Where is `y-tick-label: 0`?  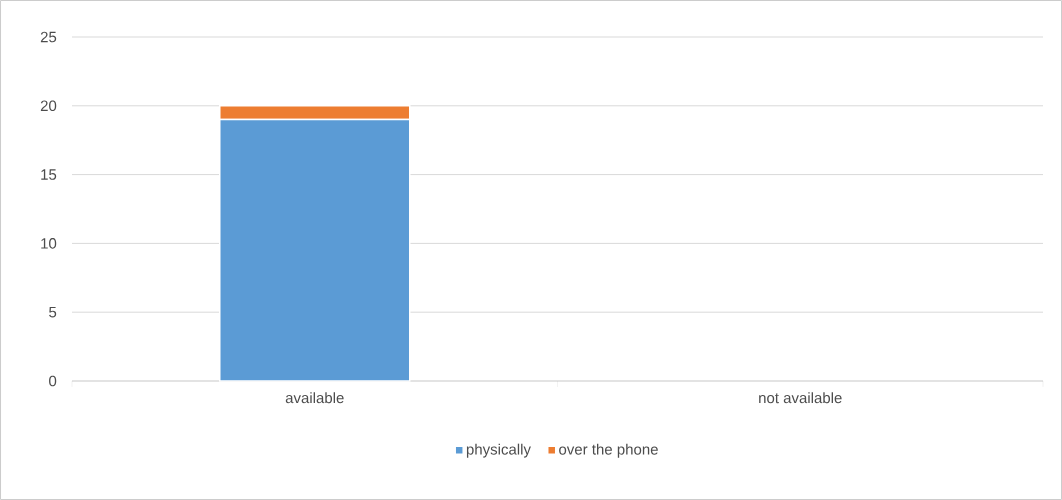 y-tick-label: 0 is located at coordinates (53, 381).